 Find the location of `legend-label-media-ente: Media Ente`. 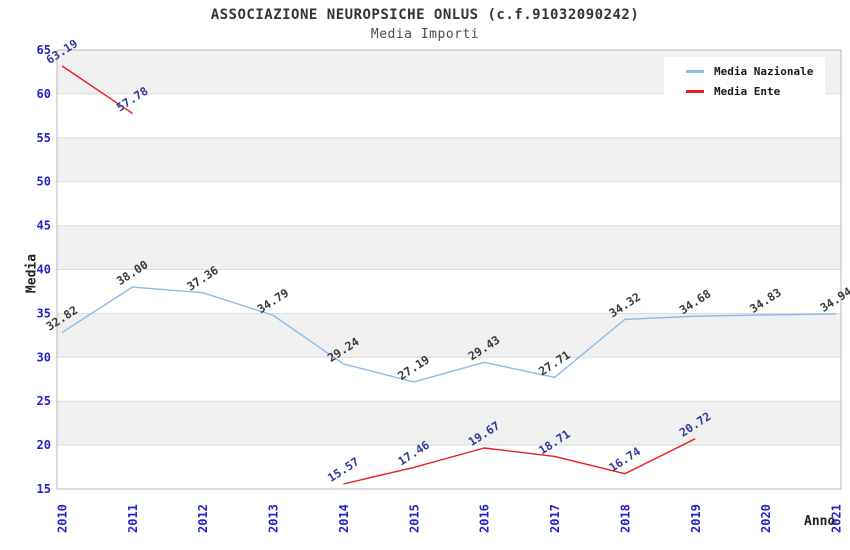

legend-label-media-ente: Media Ente is located at coordinates (747, 91).